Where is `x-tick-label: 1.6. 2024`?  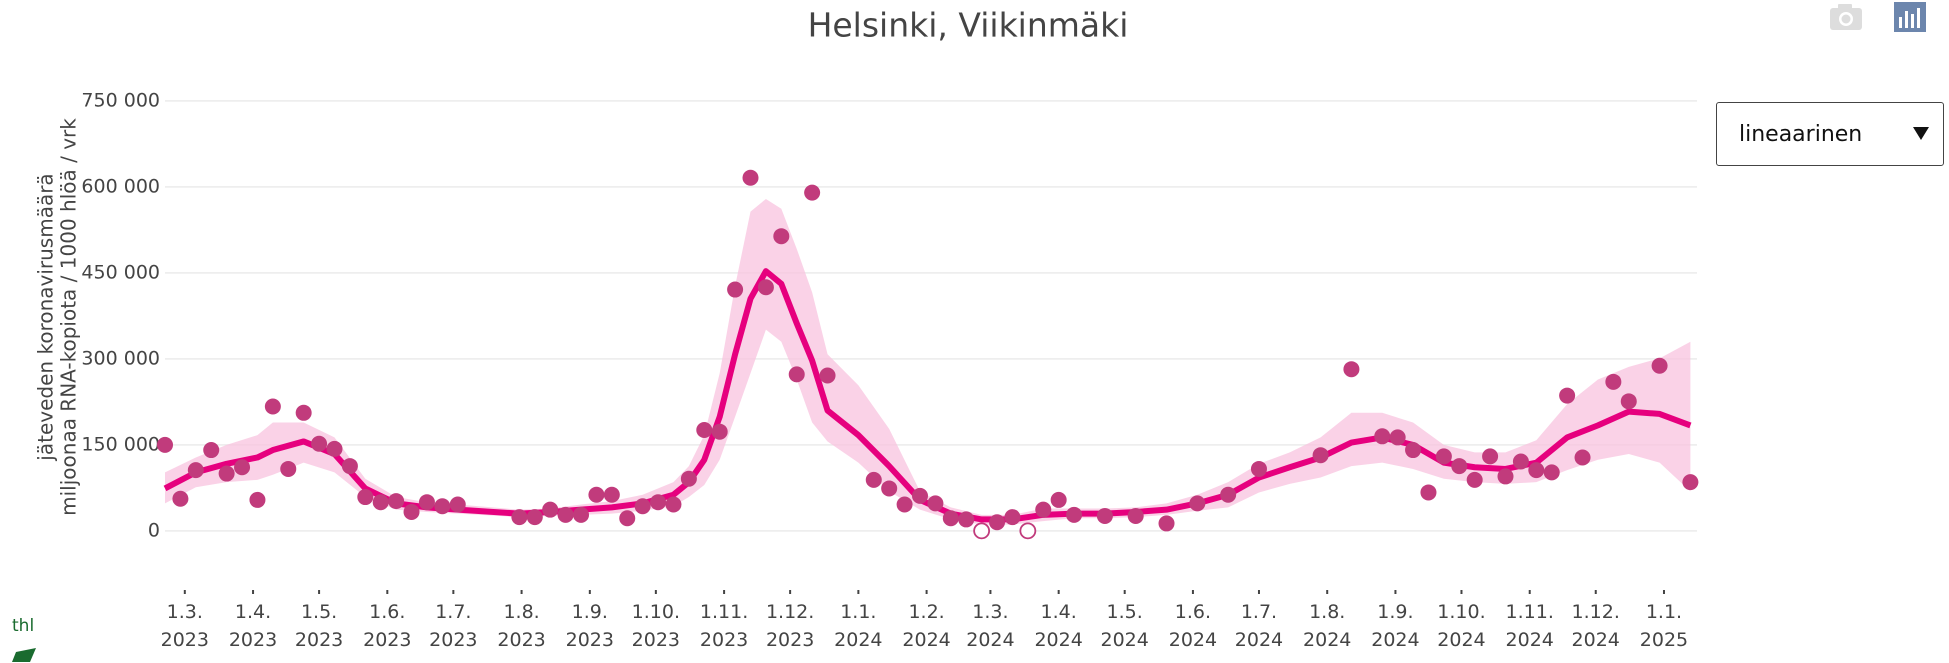 x-tick-label: 1.6. 2024 is located at coordinates (1193, 626).